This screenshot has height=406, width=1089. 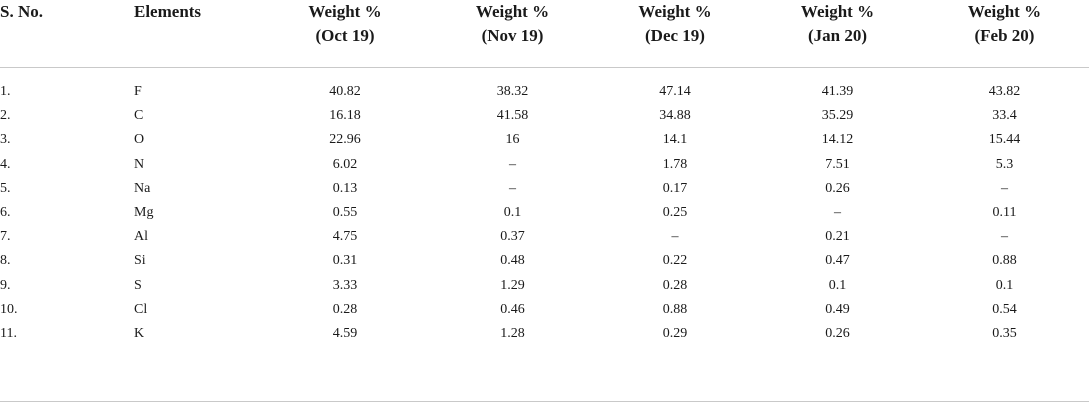 I want to click on cell-serial-number: 11., so click(x=8, y=333).